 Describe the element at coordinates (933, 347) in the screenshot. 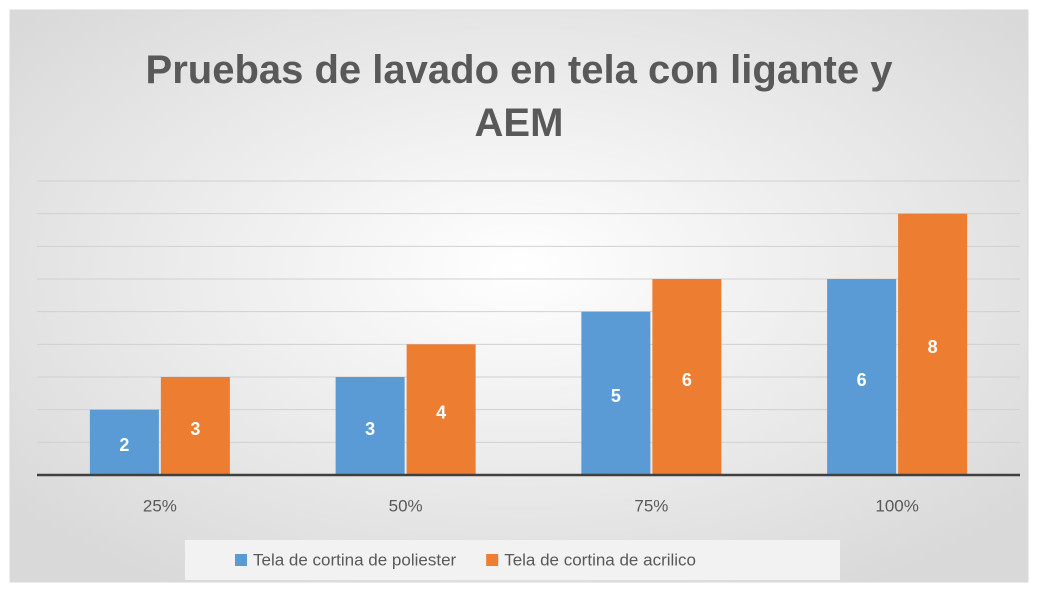

I see `data-label: 8` at that location.